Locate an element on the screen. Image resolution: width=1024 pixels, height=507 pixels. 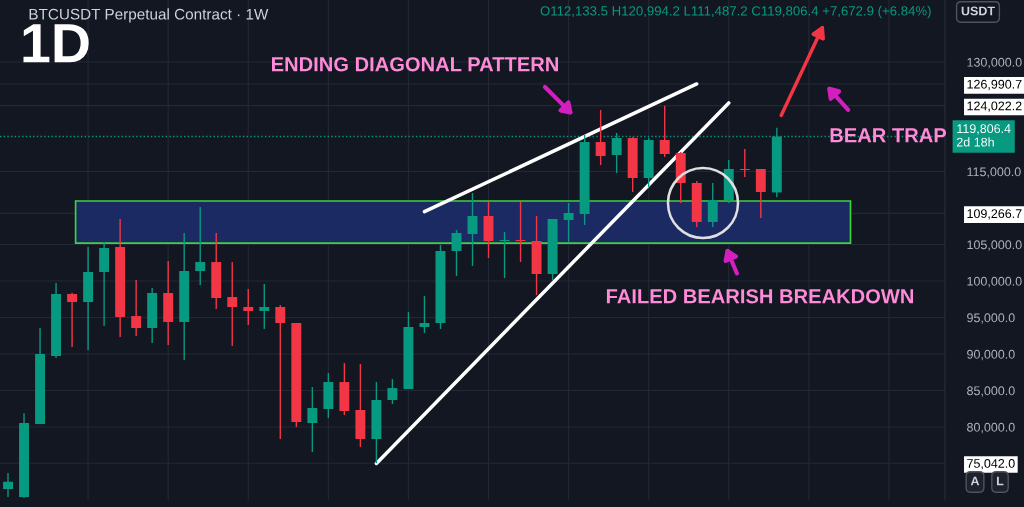
annotation: BEAR TRAP is located at coordinates (888, 135).